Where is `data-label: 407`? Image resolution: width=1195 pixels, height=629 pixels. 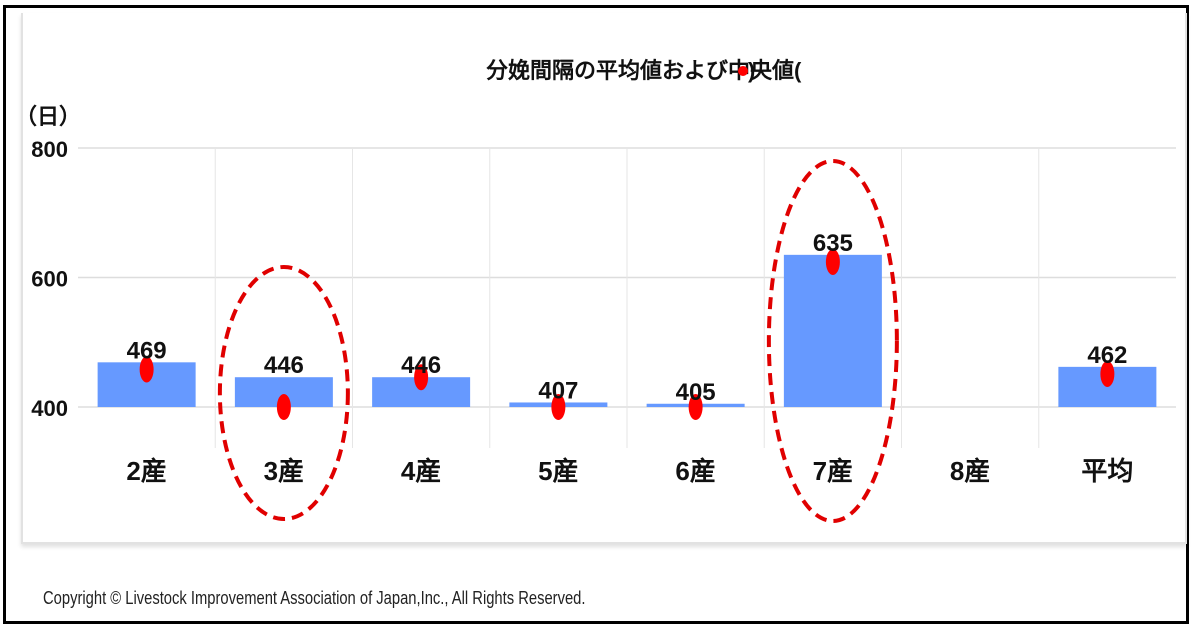
data-label: 407 is located at coordinates (558, 390).